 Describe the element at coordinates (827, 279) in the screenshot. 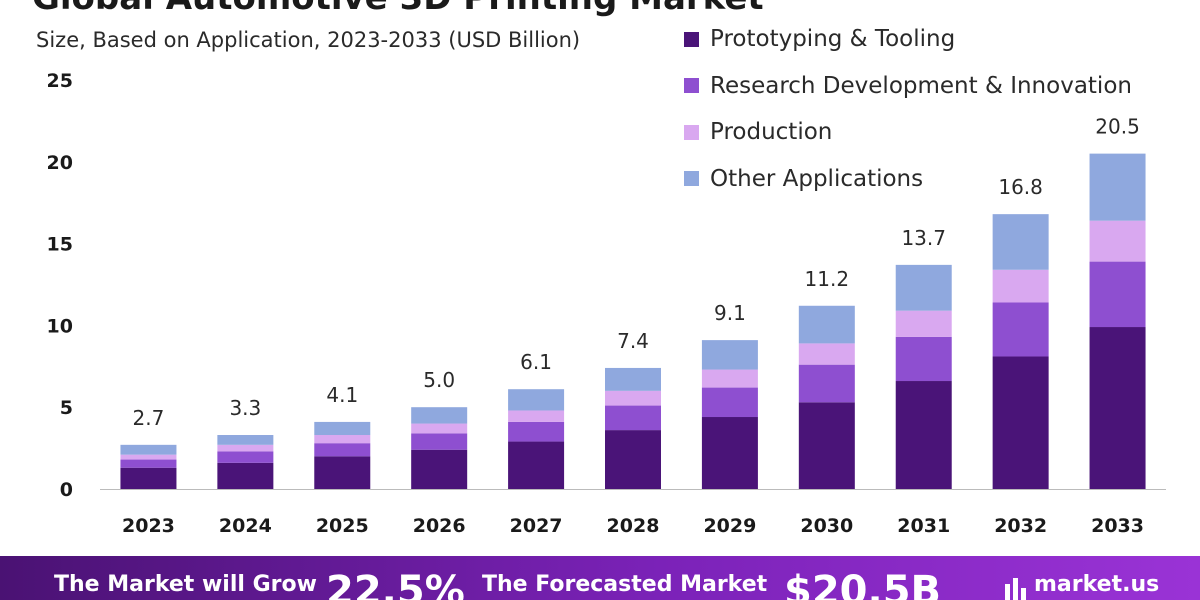

I see `bar-total-label: 11.2` at that location.